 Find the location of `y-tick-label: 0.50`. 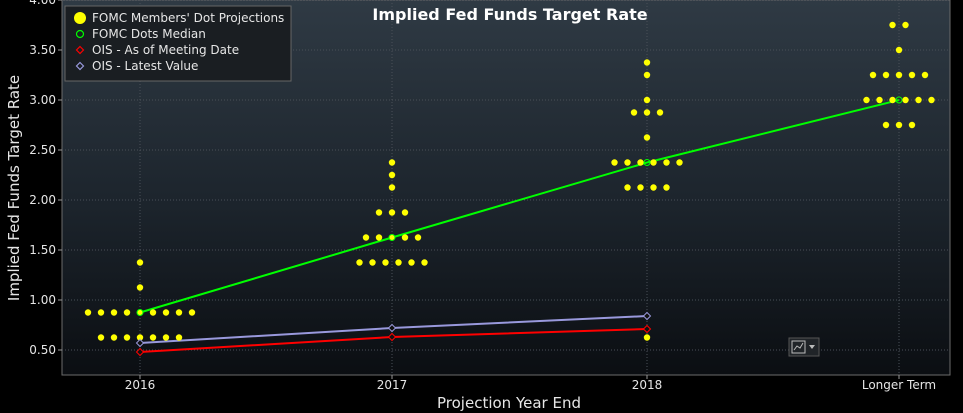

y-tick-label: 0.50 is located at coordinates (42, 350).